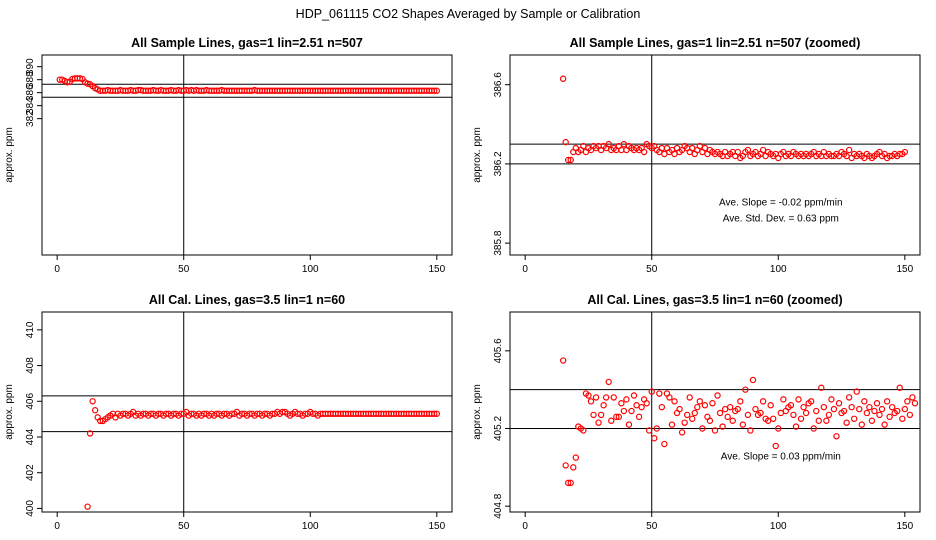 This screenshot has height=540, width=936. I want to click on y-tick-label: 386.6, so click(498, 84).